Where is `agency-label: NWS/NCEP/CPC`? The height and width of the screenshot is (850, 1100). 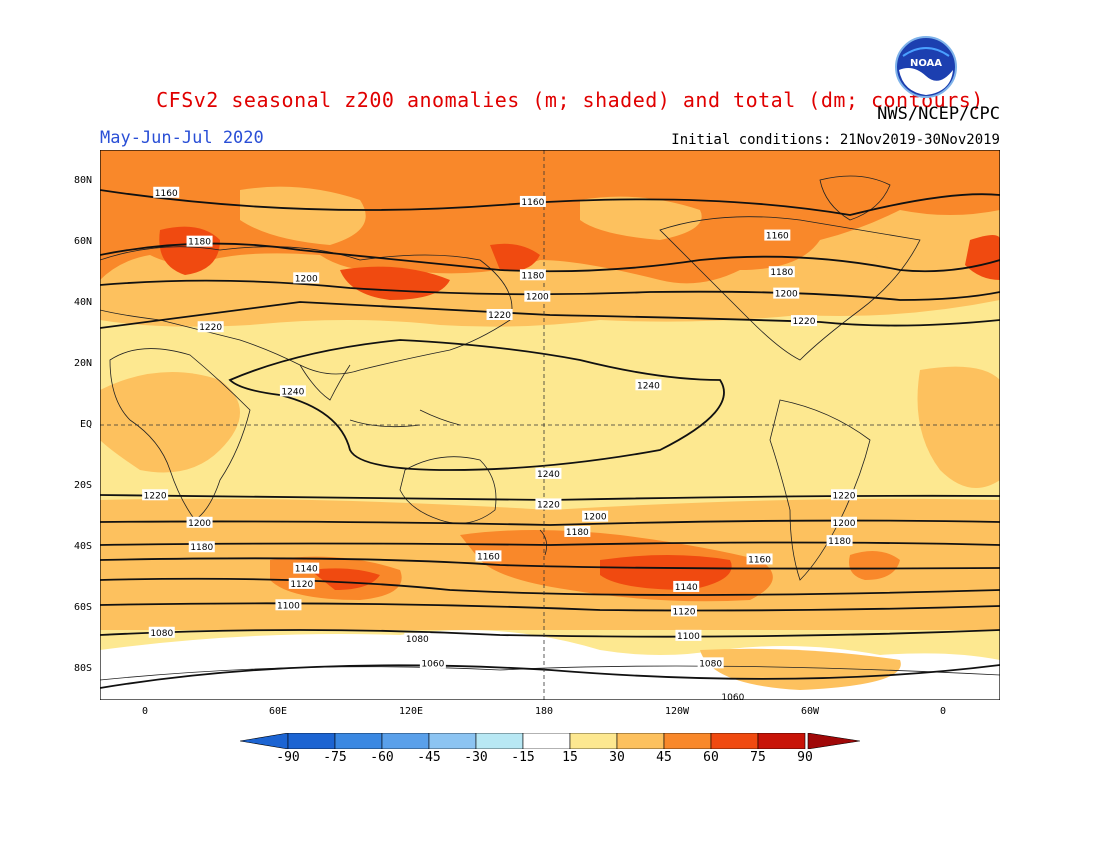 agency-label: NWS/NCEP/CPC is located at coordinates (938, 114).